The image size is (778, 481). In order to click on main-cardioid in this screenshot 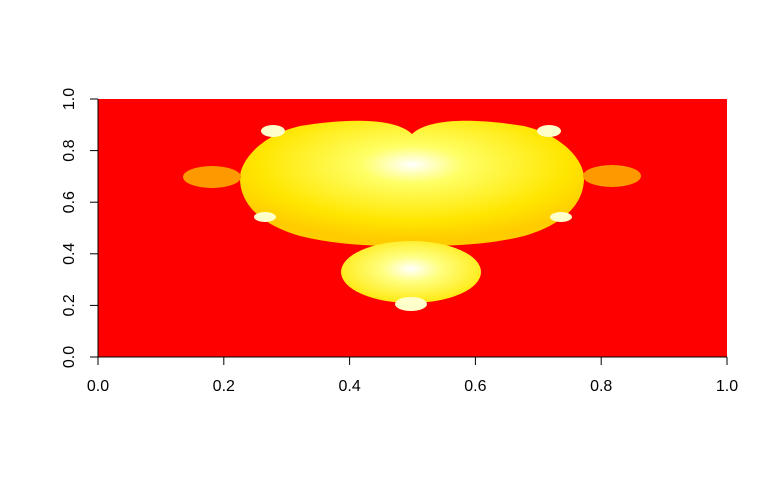, I will do `click(412, 183)`.